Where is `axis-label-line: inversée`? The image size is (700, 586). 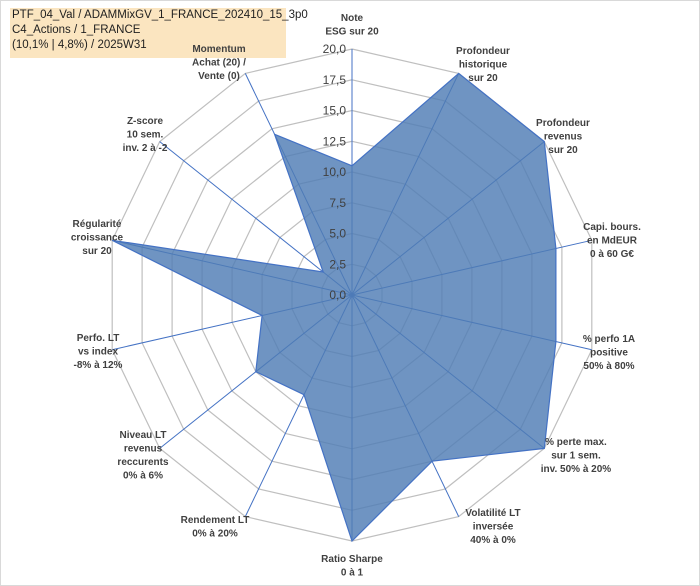 axis-label-line: inversée is located at coordinates (493, 527).